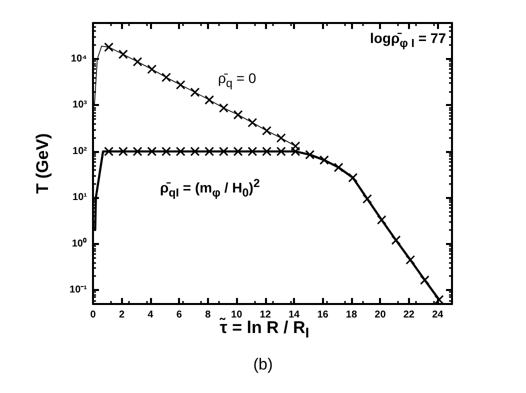 The width and height of the screenshot is (526, 393). What do you see at coordinates (151, 315) in the screenshot?
I see `x-tick-label: 4` at bounding box center [151, 315].